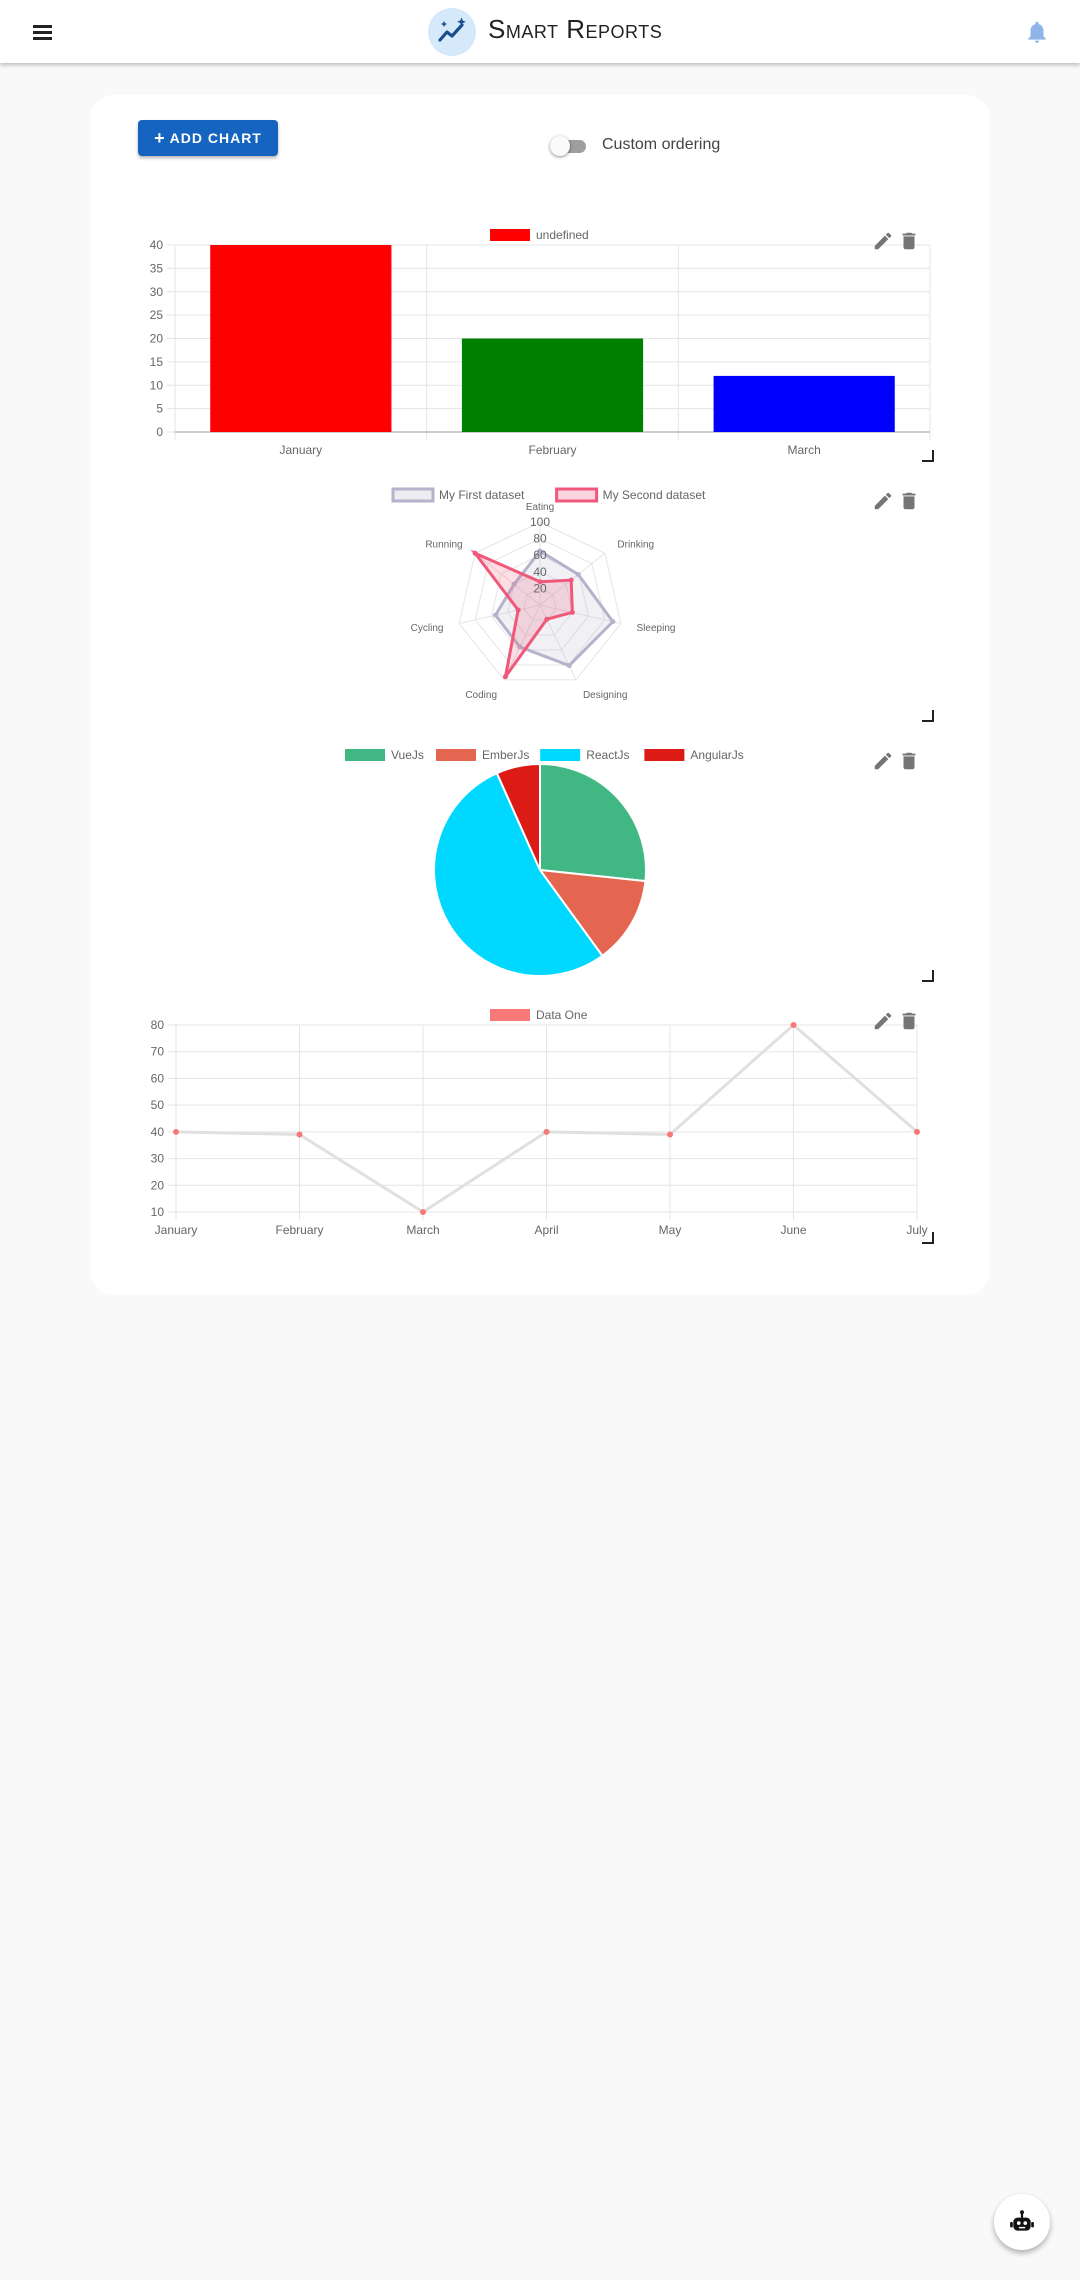  Describe the element at coordinates (656, 628) in the screenshot. I see `radar-axis-label: Sleeping` at that location.